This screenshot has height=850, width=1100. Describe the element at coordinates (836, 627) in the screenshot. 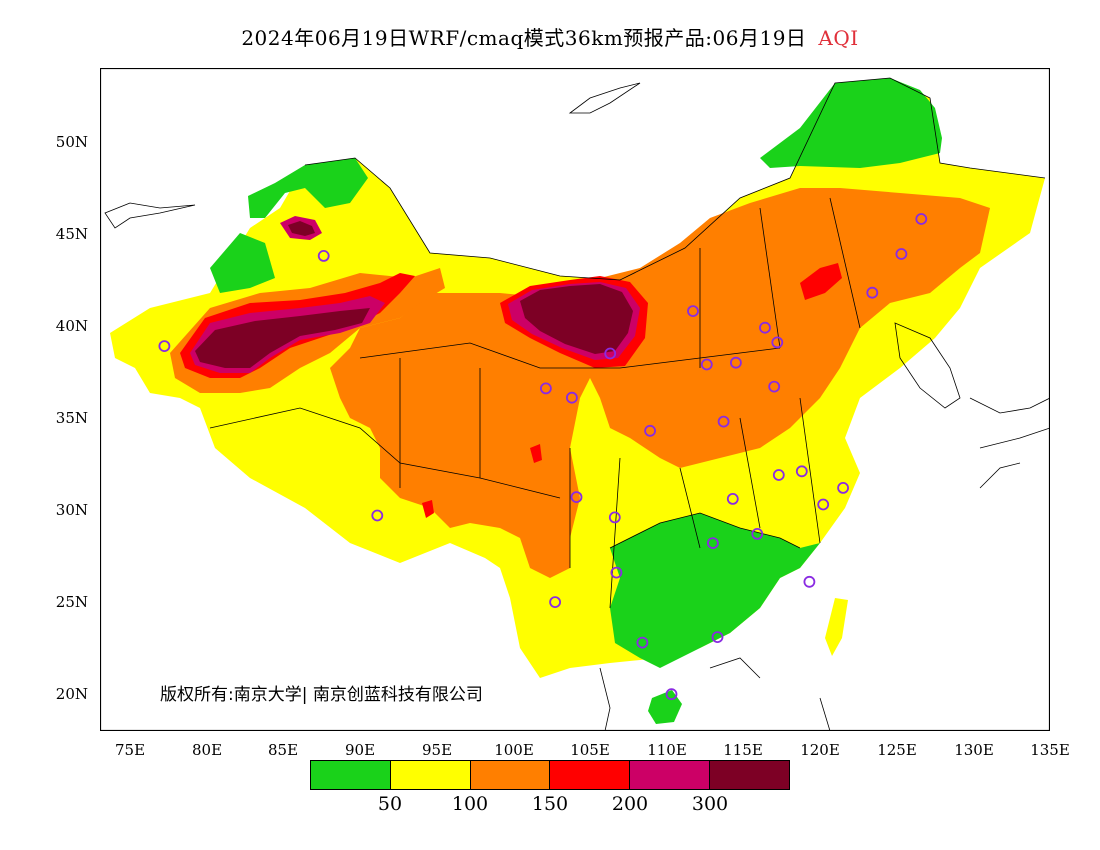

I see `taiwan-yellow` at that location.